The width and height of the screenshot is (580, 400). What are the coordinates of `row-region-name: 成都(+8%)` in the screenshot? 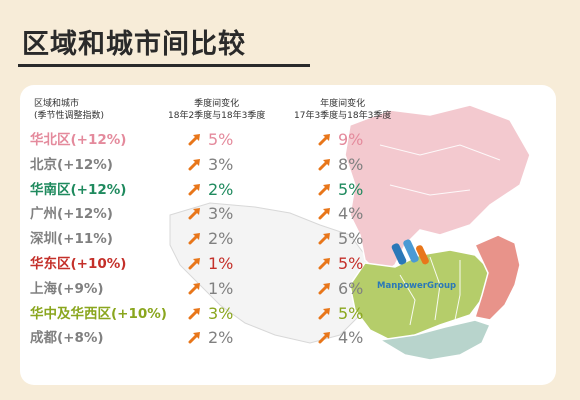 It's located at (67, 338).